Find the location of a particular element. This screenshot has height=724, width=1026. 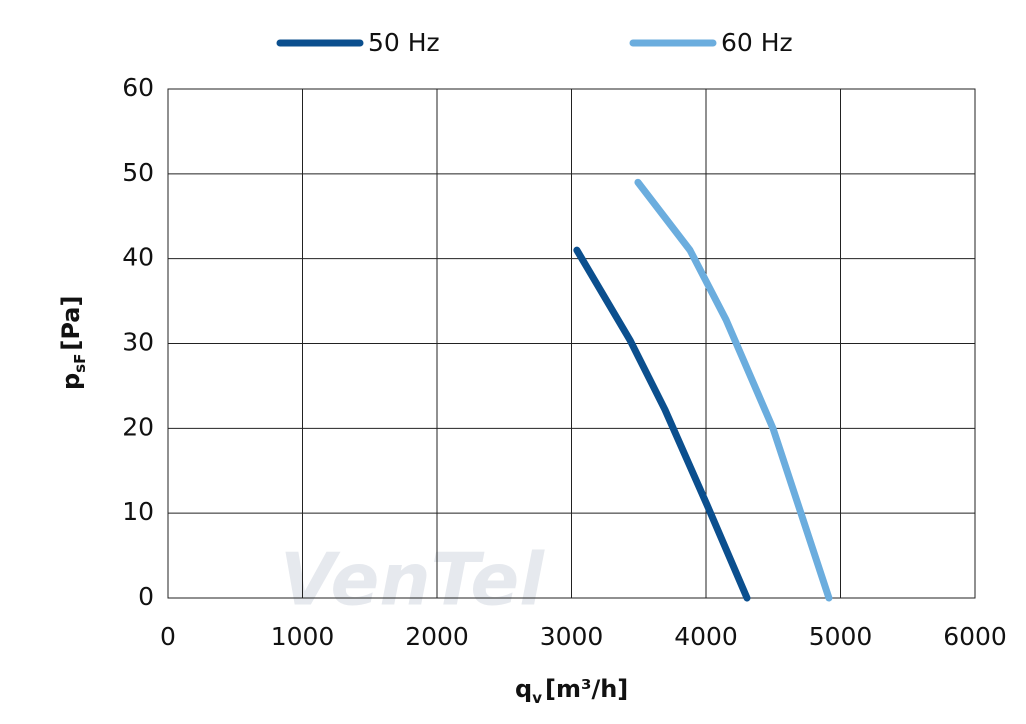

x-tick-label: 4000 is located at coordinates (706, 636).